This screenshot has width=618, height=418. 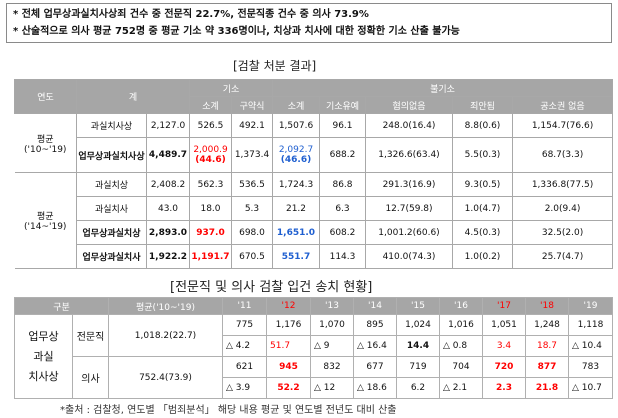 I want to click on cell-total: 2,408.2, so click(x=168, y=184).